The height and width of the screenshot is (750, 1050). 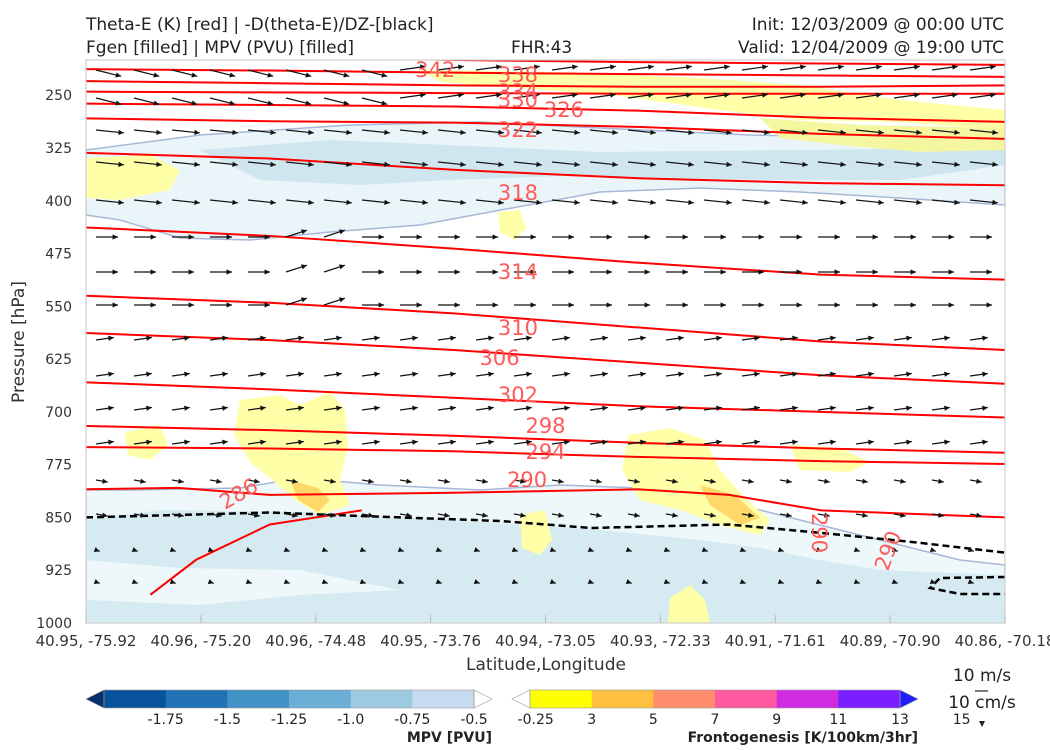 What do you see at coordinates (58, 360) in the screenshot?
I see `y-tick-label: 625` at bounding box center [58, 360].